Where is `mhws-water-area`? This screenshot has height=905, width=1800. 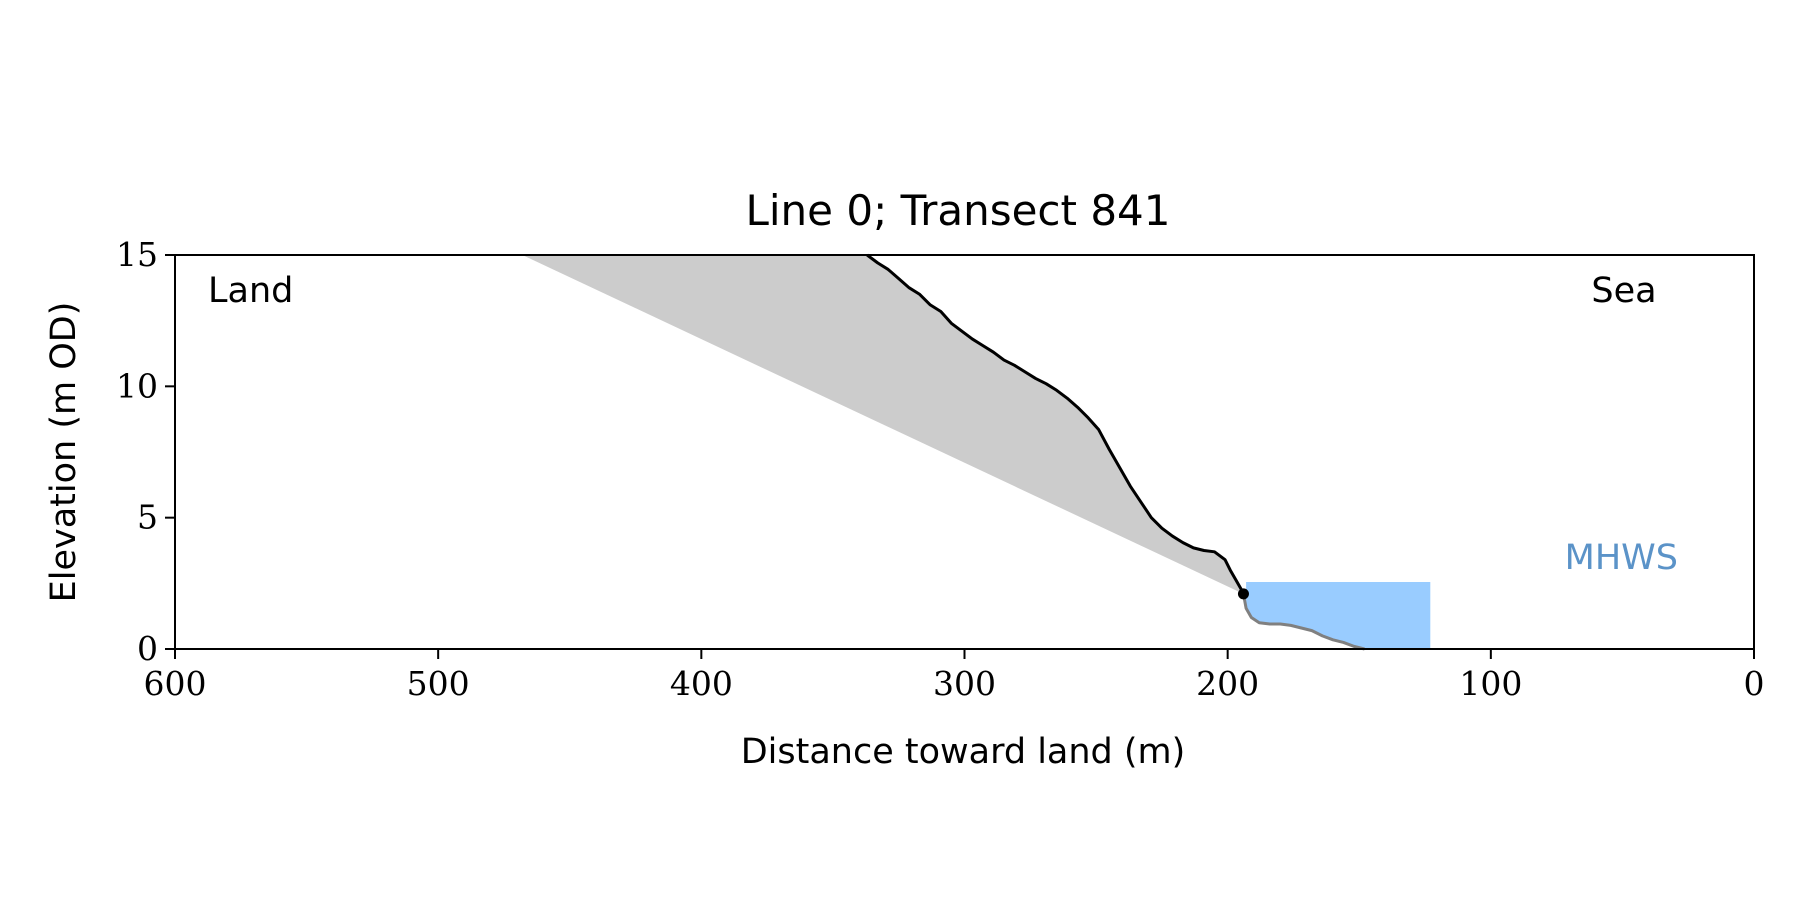
mhws-water-area is located at coordinates (1338, 615).